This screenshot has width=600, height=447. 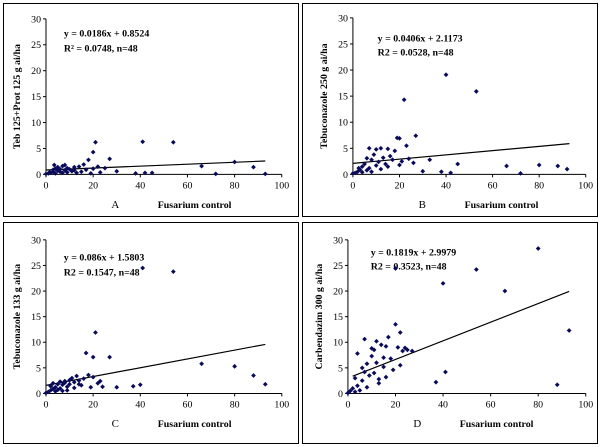 I want to click on x-tick-label: 40, so click(x=140, y=404).